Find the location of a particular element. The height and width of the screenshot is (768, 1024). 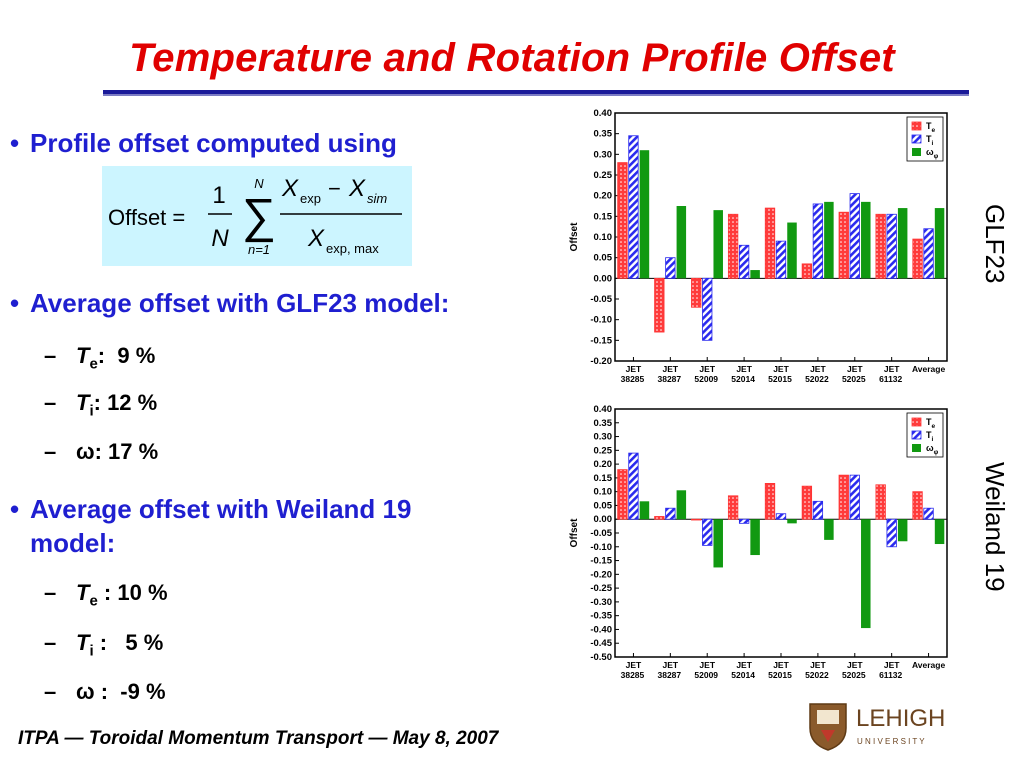

glf-ti-item: – Ti: 12 % is located at coordinates (100, 404).